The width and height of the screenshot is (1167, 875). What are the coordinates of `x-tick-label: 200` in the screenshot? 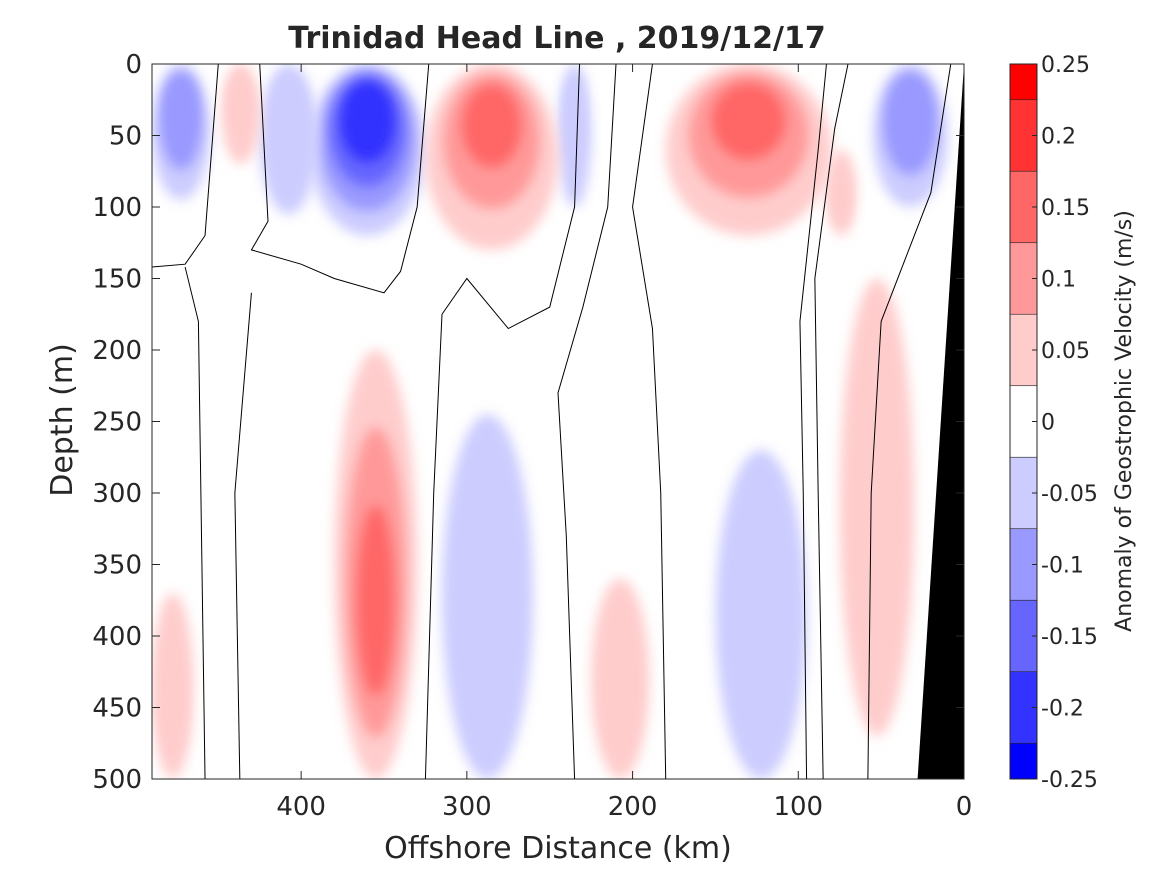 It's located at (633, 807).